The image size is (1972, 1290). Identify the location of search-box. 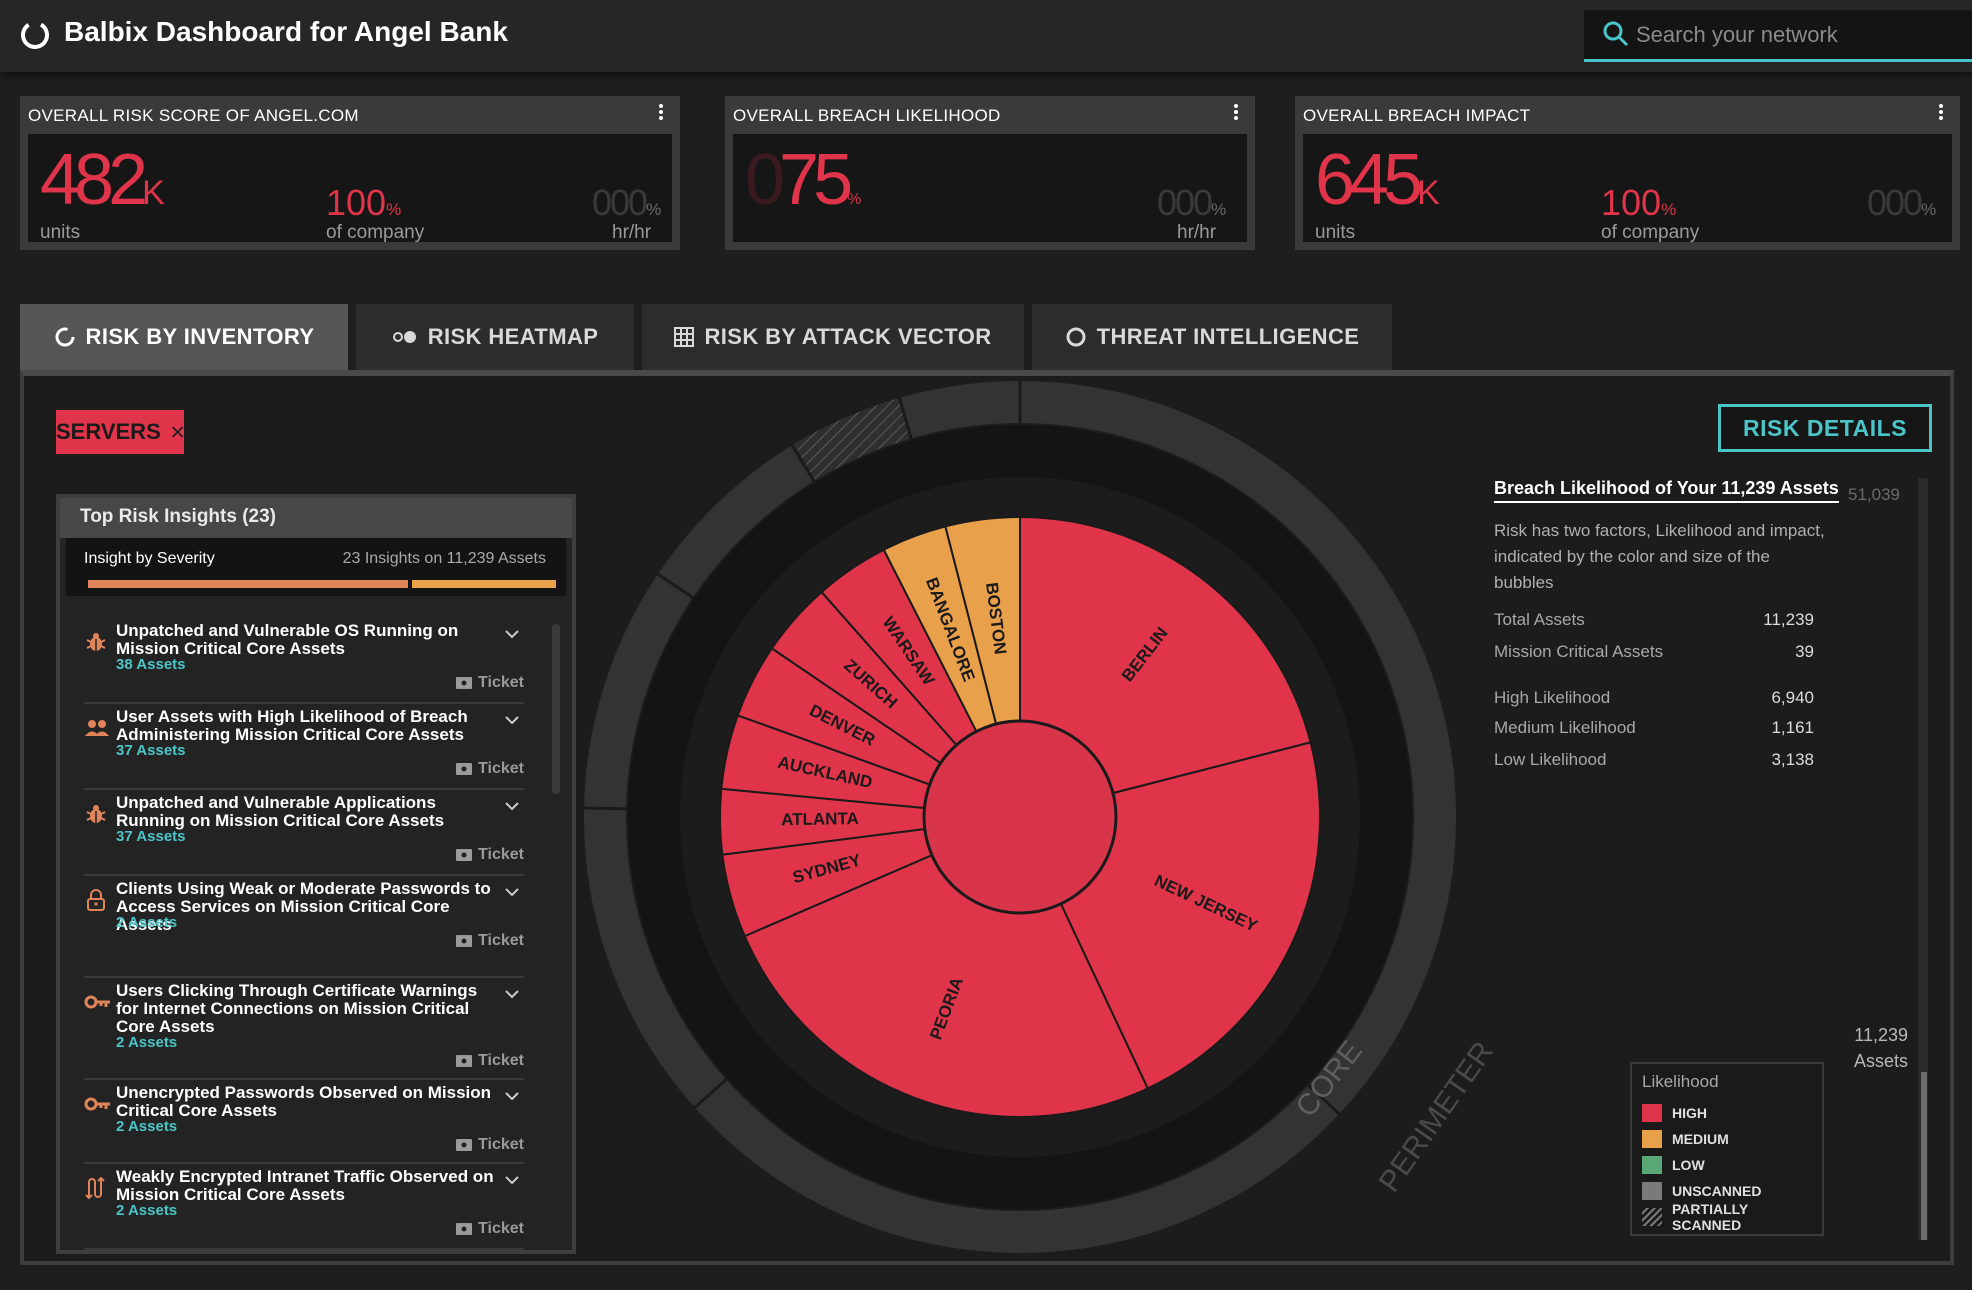
(1778, 36).